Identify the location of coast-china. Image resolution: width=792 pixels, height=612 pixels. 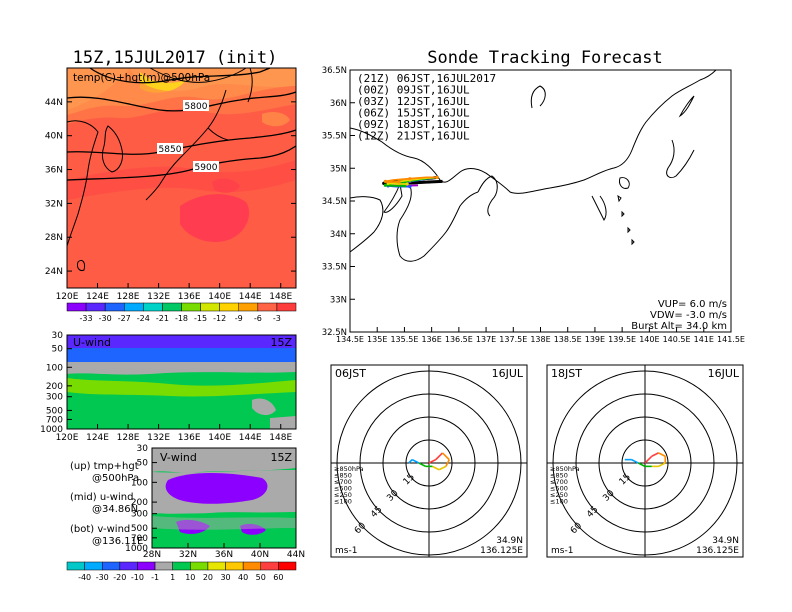
(82, 183).